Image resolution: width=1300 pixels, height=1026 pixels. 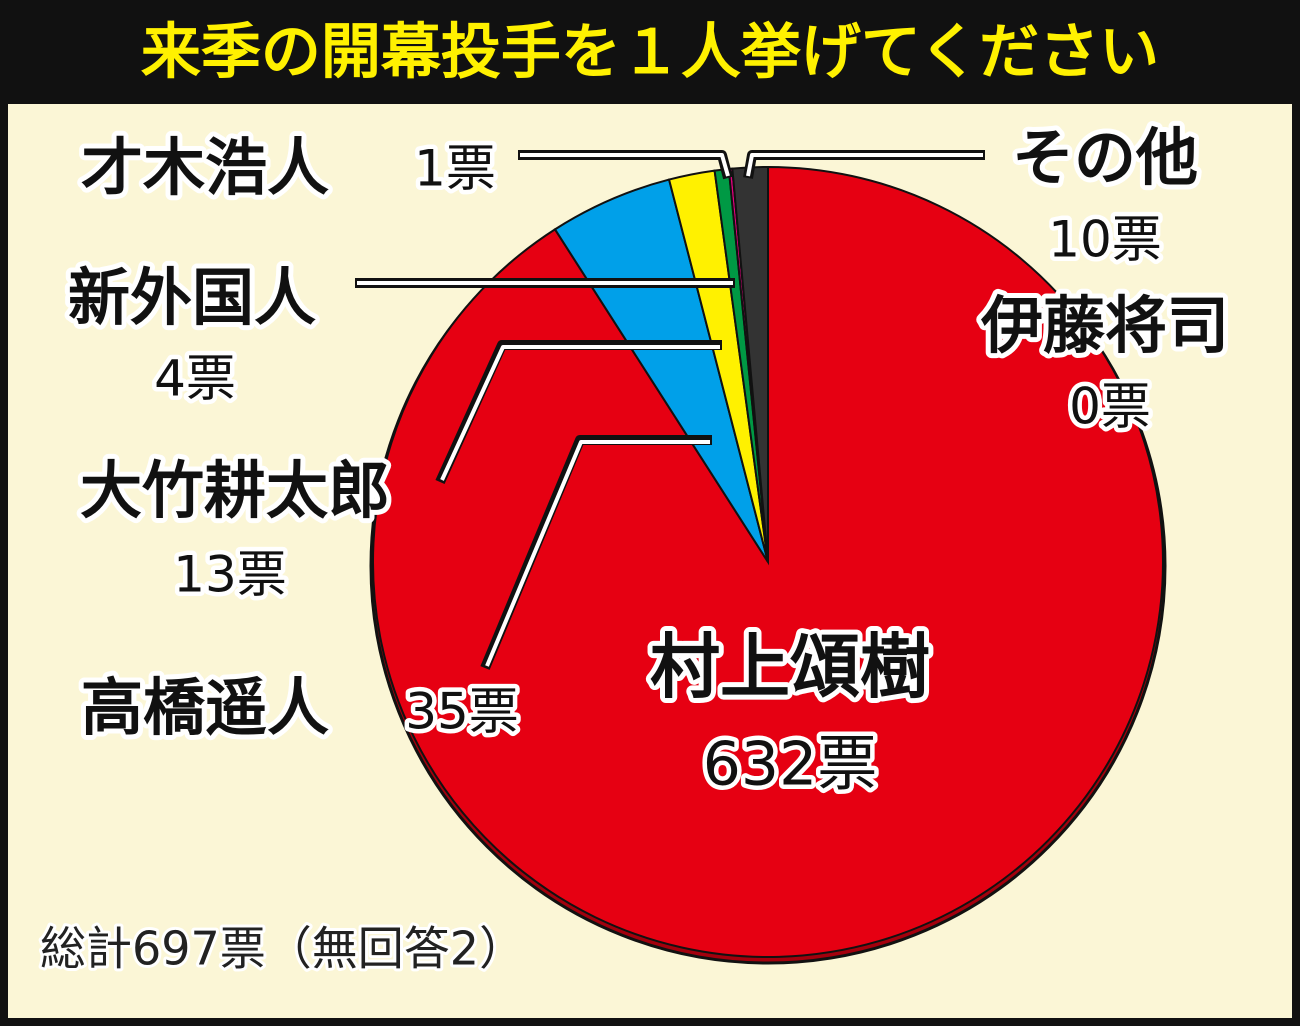 I want to click on footnote: 総計697票（無回答2）, so click(x=282, y=949).